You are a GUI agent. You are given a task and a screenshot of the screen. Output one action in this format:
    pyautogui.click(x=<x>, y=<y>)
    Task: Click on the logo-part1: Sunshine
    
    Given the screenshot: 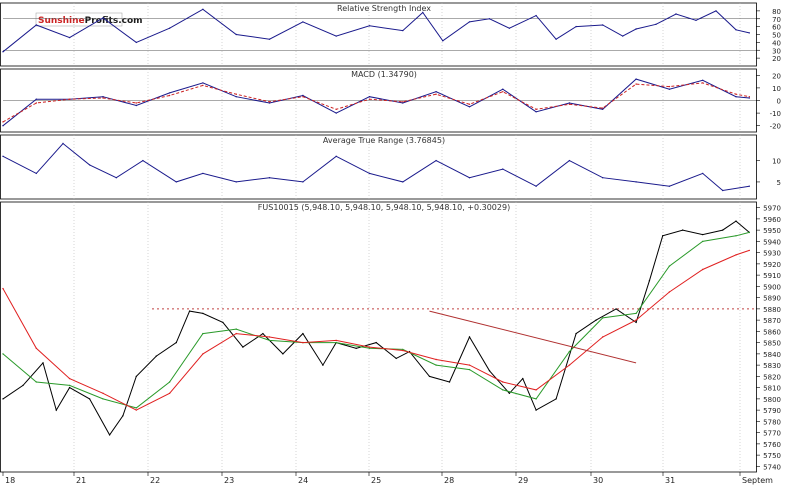 What is the action you would take?
    pyautogui.click(x=61, y=21)
    